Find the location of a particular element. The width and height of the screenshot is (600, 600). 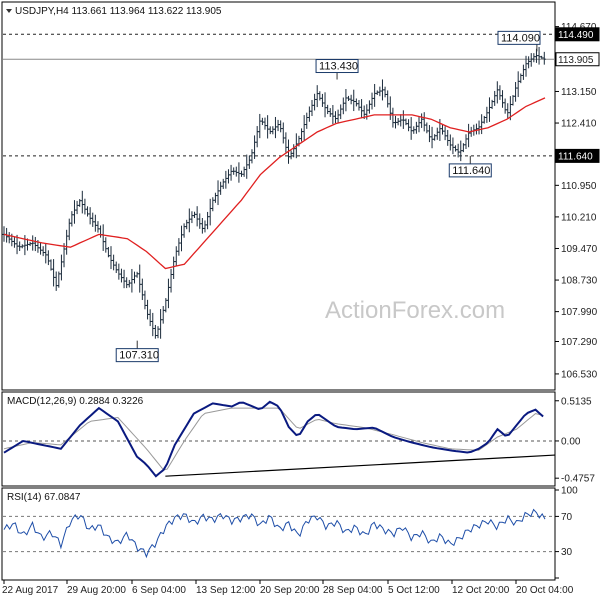

level-tag-bg-resistance is located at coordinates (577, 34).